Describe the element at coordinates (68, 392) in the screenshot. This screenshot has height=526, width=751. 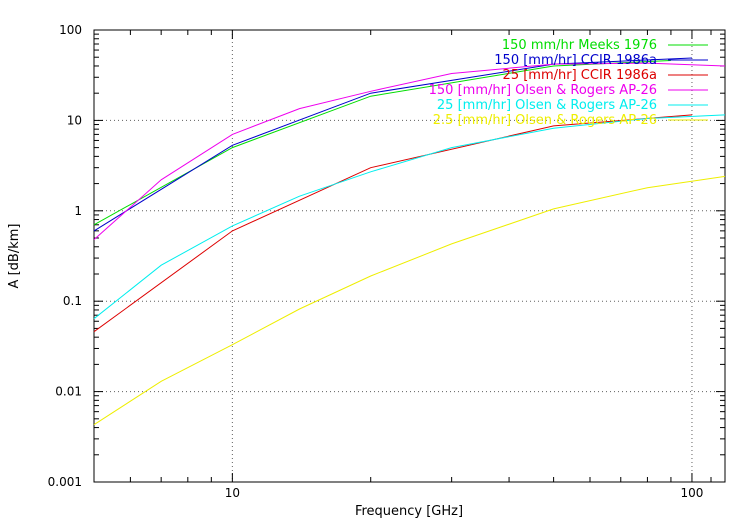
I see `y-tick-label: 0.01` at that location.